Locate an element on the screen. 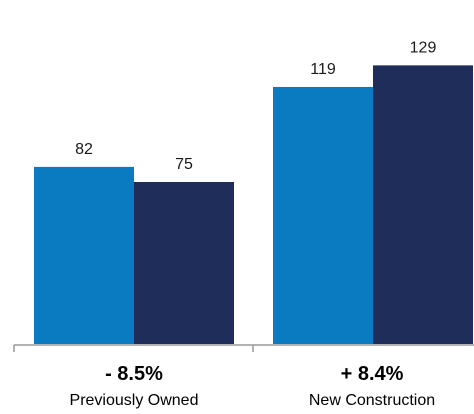 This screenshot has width=474, height=414. value-label-new-construction-1: 119 is located at coordinates (323, 69).